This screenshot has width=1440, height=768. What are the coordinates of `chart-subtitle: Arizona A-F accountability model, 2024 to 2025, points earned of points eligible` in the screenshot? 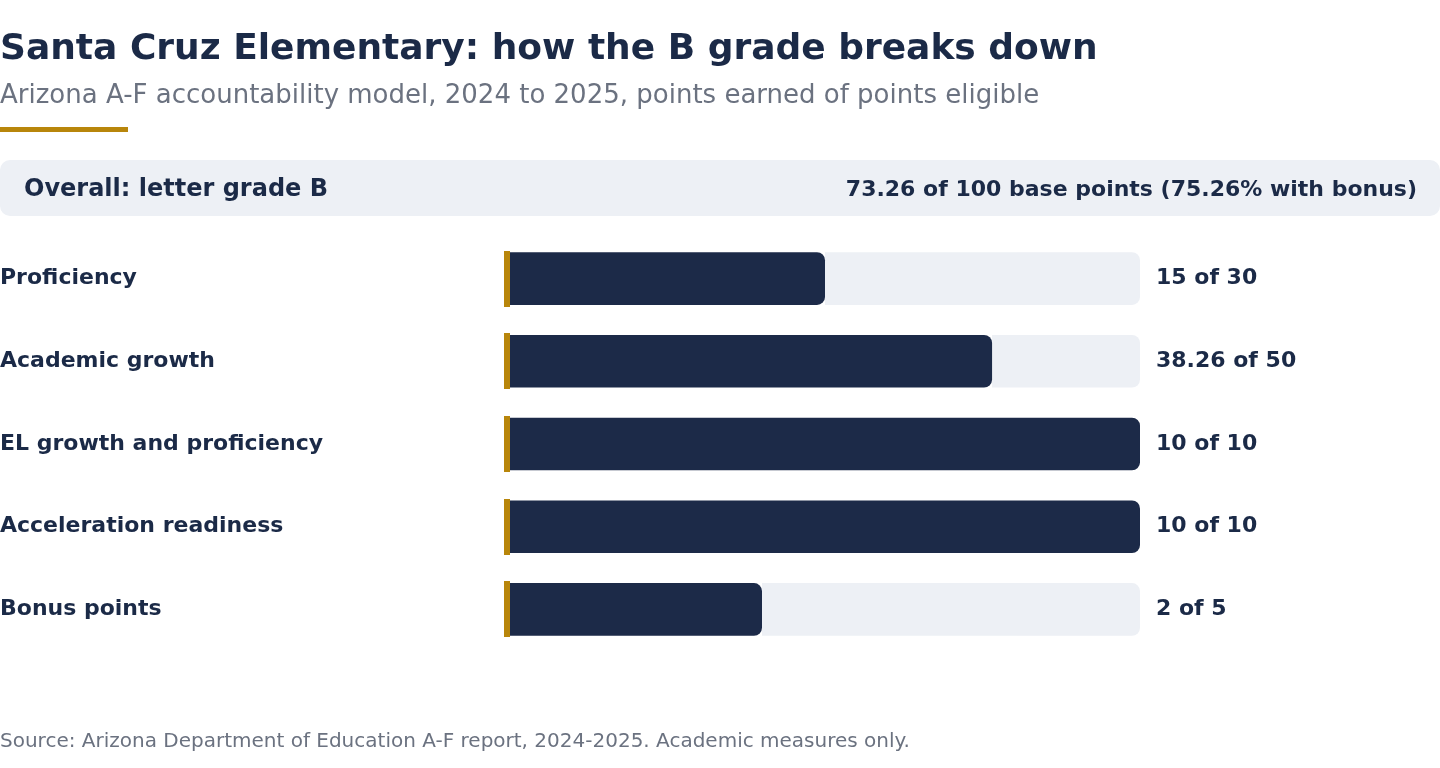 It's located at (520, 94).